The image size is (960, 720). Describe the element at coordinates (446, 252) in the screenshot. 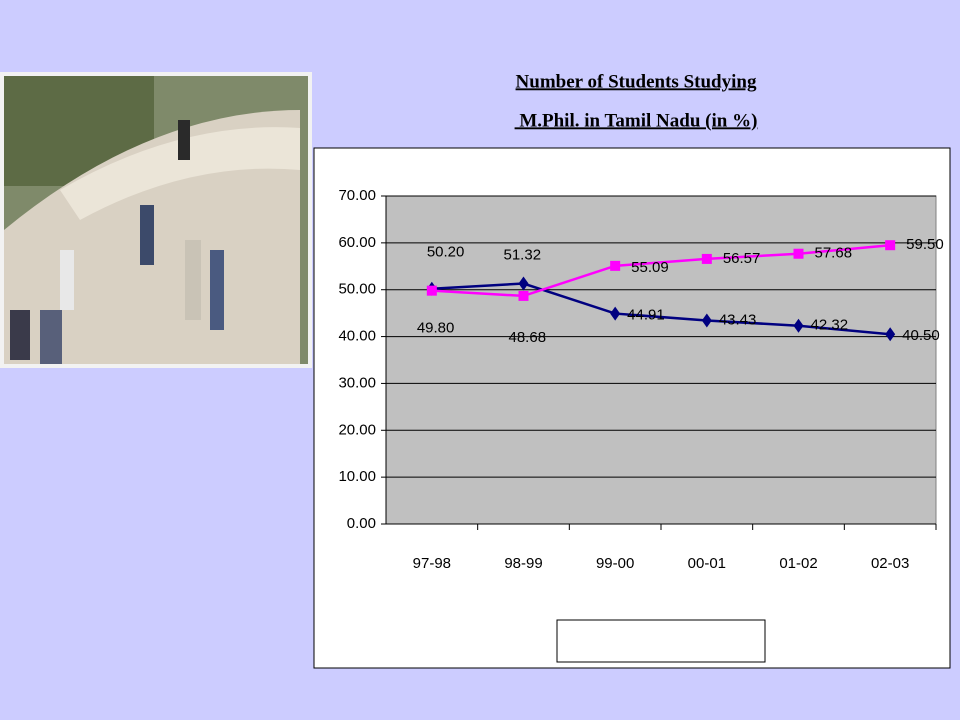

I see `value-label: 50.20` at that location.